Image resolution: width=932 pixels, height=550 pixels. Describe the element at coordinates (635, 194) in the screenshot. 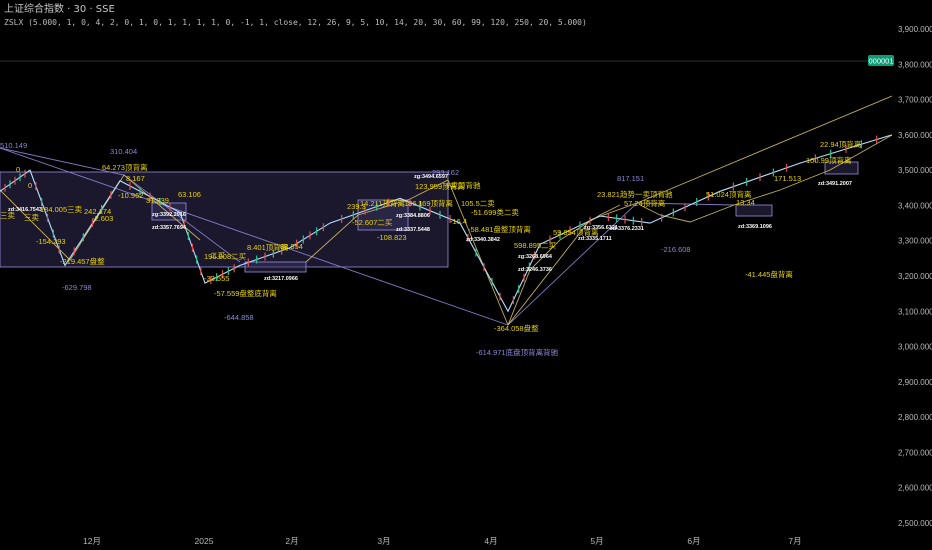

I see `signal-annotation: 23.821趋势一卖顶背驰` at that location.